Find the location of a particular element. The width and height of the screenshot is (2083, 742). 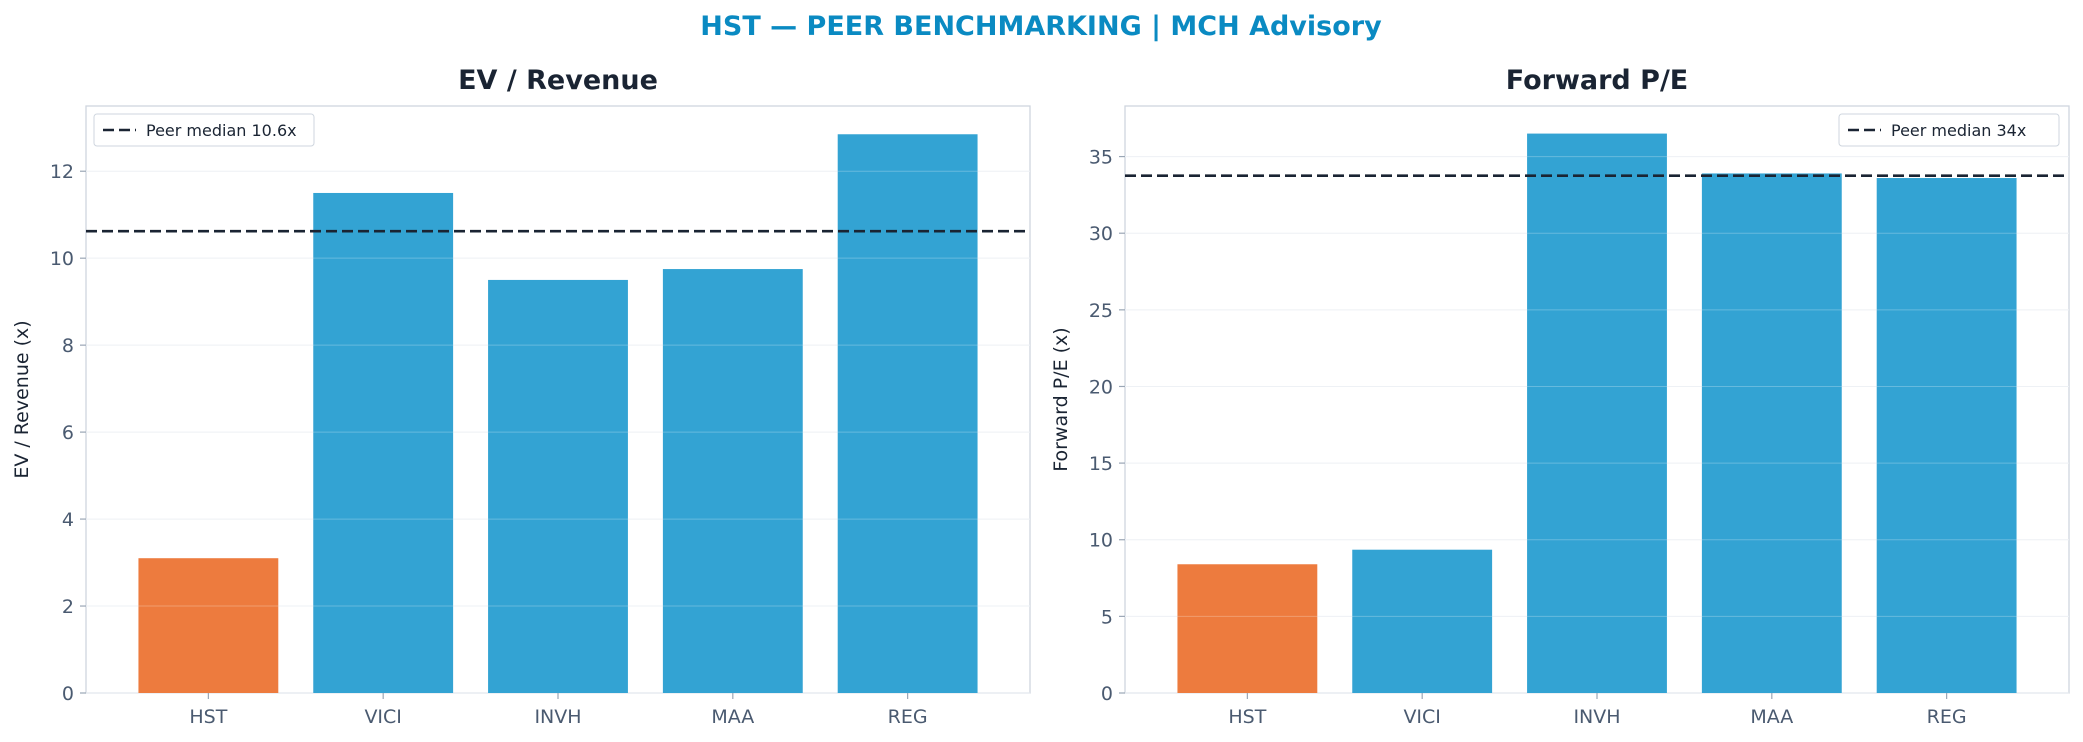

y-tick-label: 20 is located at coordinates (1101, 387).